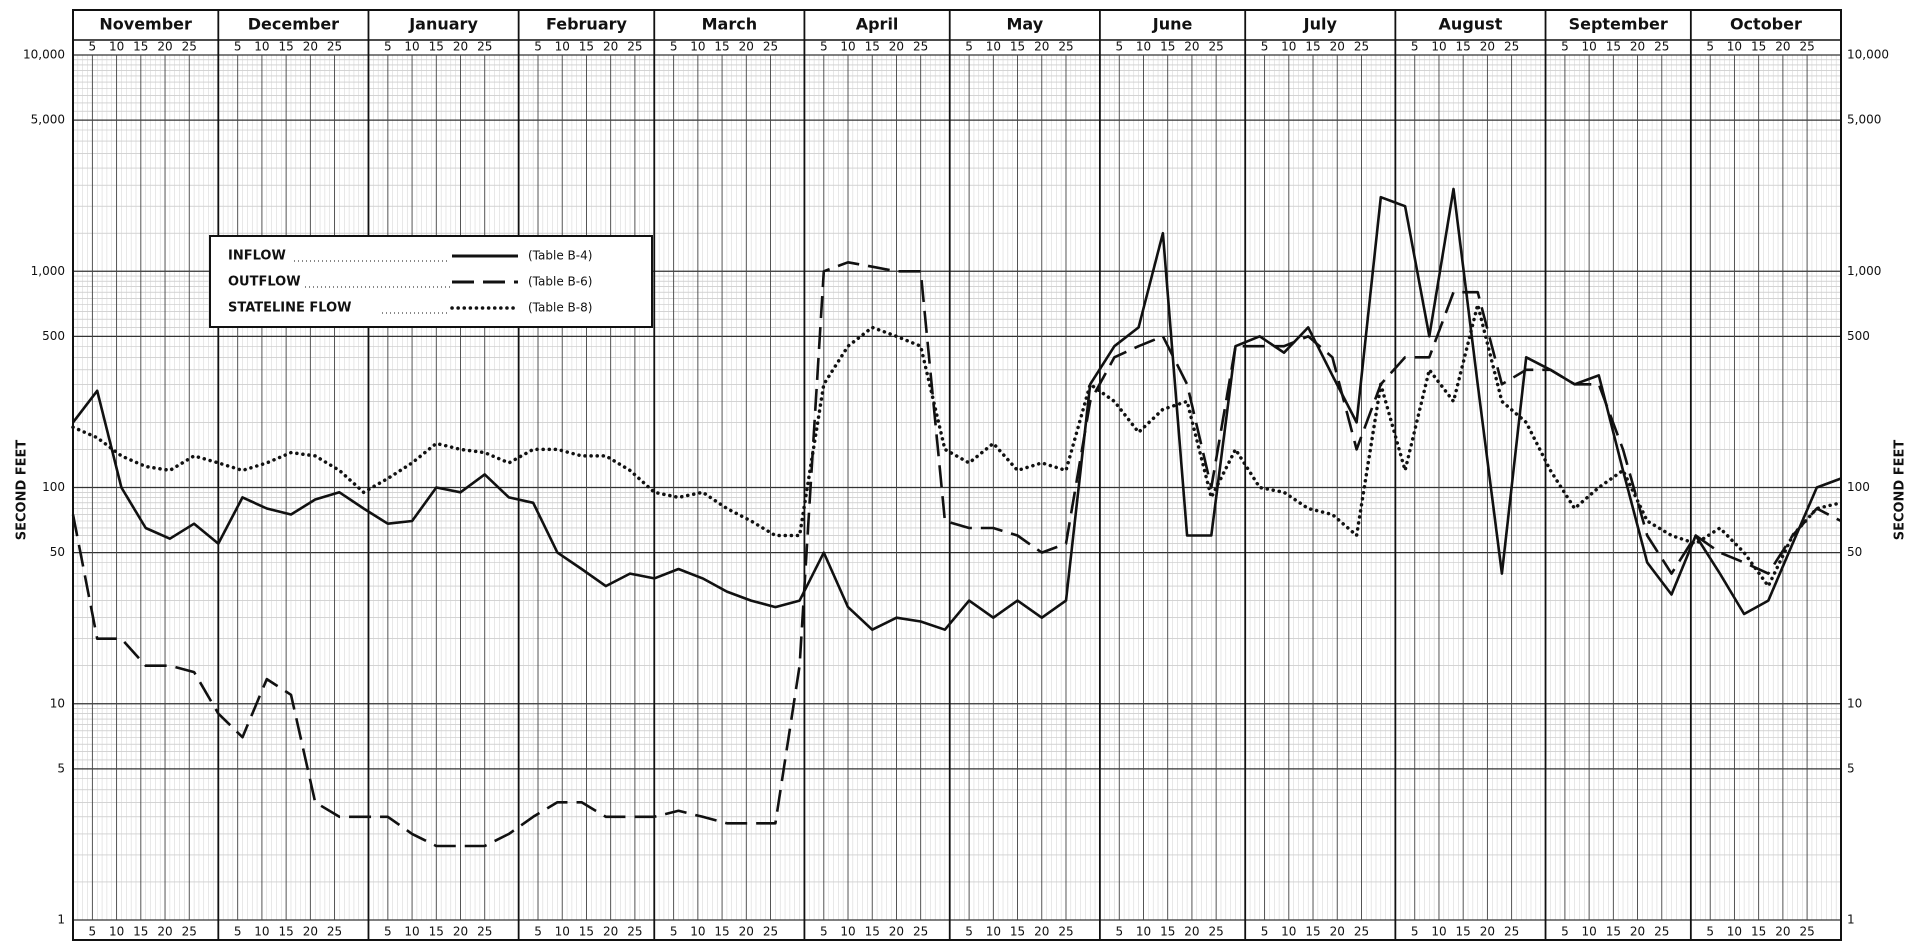 Image resolution: width=1918 pixels, height=942 pixels. What do you see at coordinates (48, 120) in the screenshot?
I see `y-tick-label: 5,000` at bounding box center [48, 120].